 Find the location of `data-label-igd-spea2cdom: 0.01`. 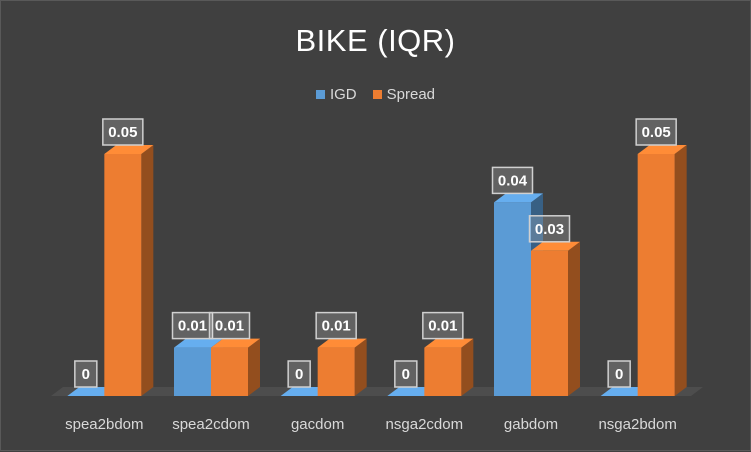

data-label-igd-spea2cdom: 0.01 is located at coordinates (192, 325).